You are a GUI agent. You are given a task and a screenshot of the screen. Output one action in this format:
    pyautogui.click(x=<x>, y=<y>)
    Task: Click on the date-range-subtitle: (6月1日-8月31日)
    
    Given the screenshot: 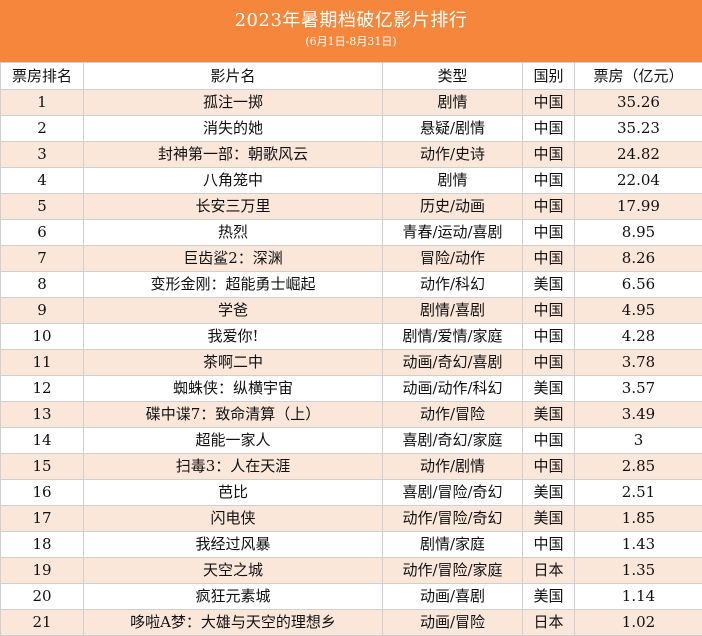 What is the action you would take?
    pyautogui.click(x=351, y=42)
    